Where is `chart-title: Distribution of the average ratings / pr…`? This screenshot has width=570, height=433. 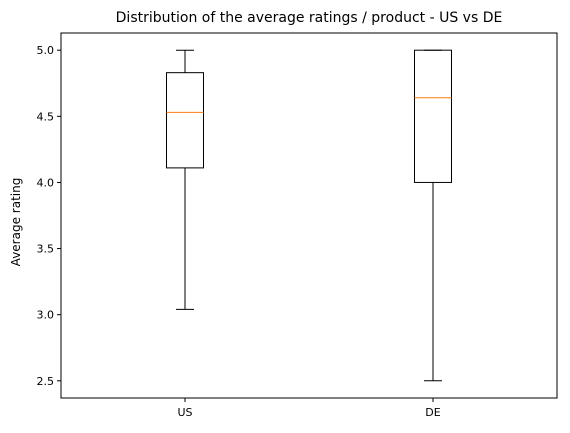
chart-title: Distribution of the average ratings / pr… is located at coordinates (309, 18).